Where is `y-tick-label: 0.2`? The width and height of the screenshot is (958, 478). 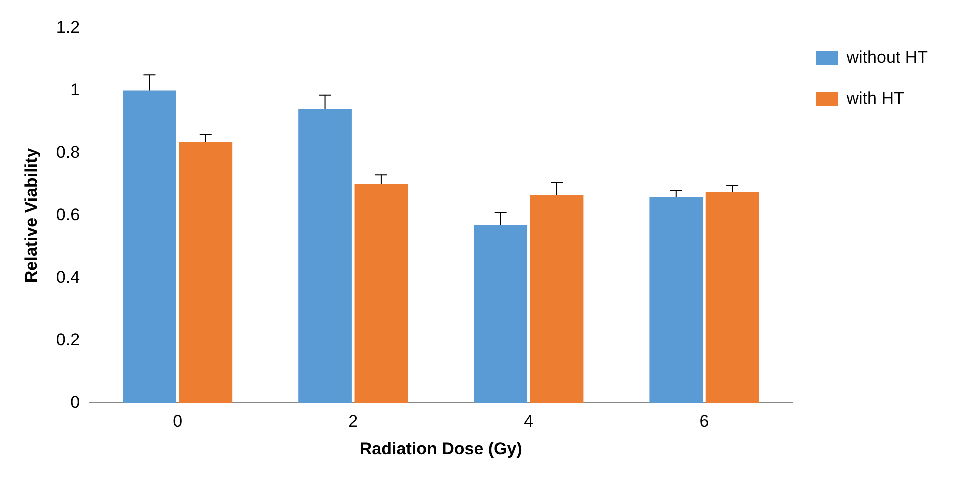 y-tick-label: 0.2 is located at coordinates (68, 340).